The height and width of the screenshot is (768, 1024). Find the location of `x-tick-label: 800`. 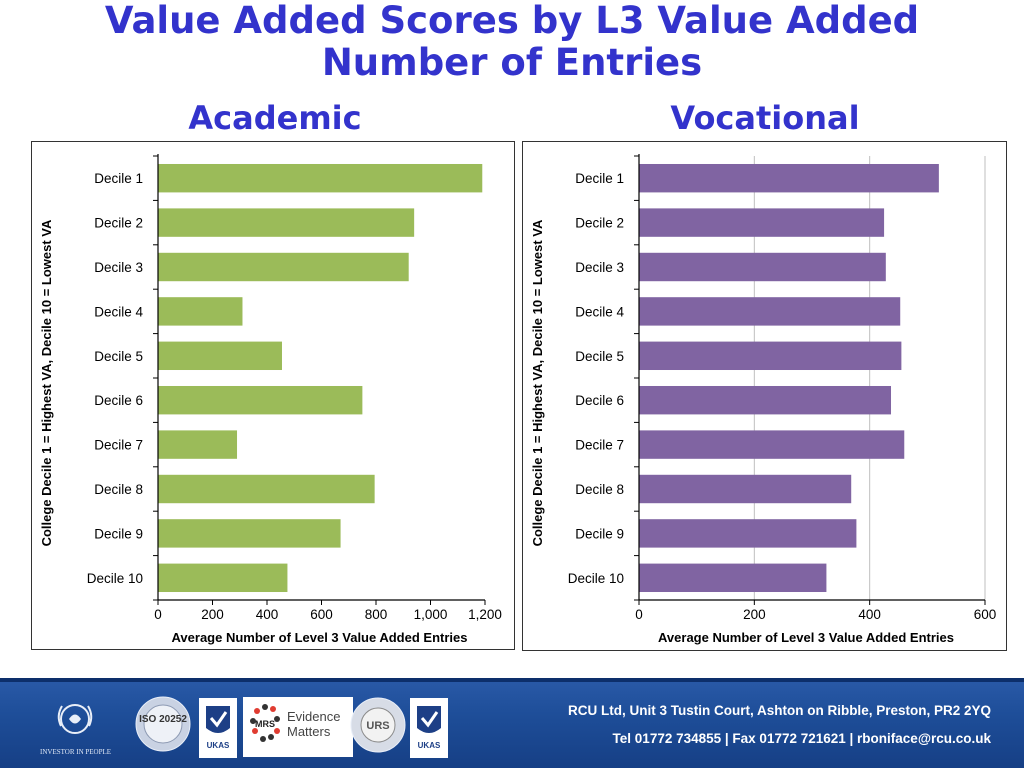

x-tick-label: 800 is located at coordinates (376, 614).